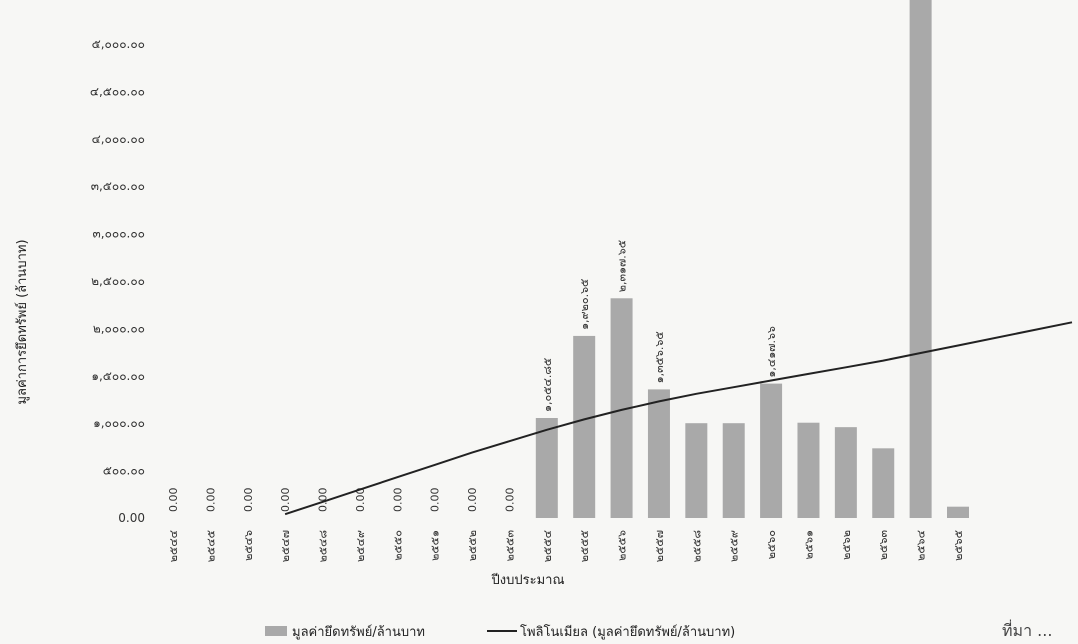 The image size is (1078, 644). What do you see at coordinates (509, 545) in the screenshot?
I see `x-tick-label: ๒๕๕๓` at bounding box center [509, 545].